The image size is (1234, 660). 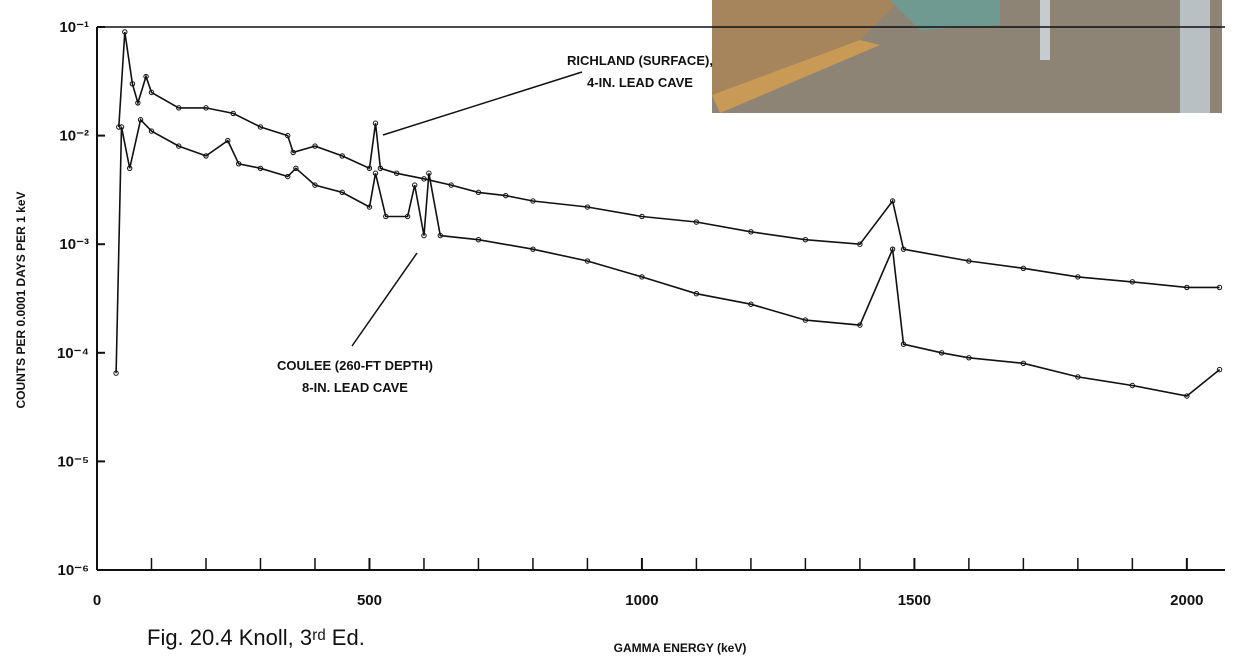 What do you see at coordinates (967, 56) in the screenshot?
I see `photo-inset` at bounding box center [967, 56].